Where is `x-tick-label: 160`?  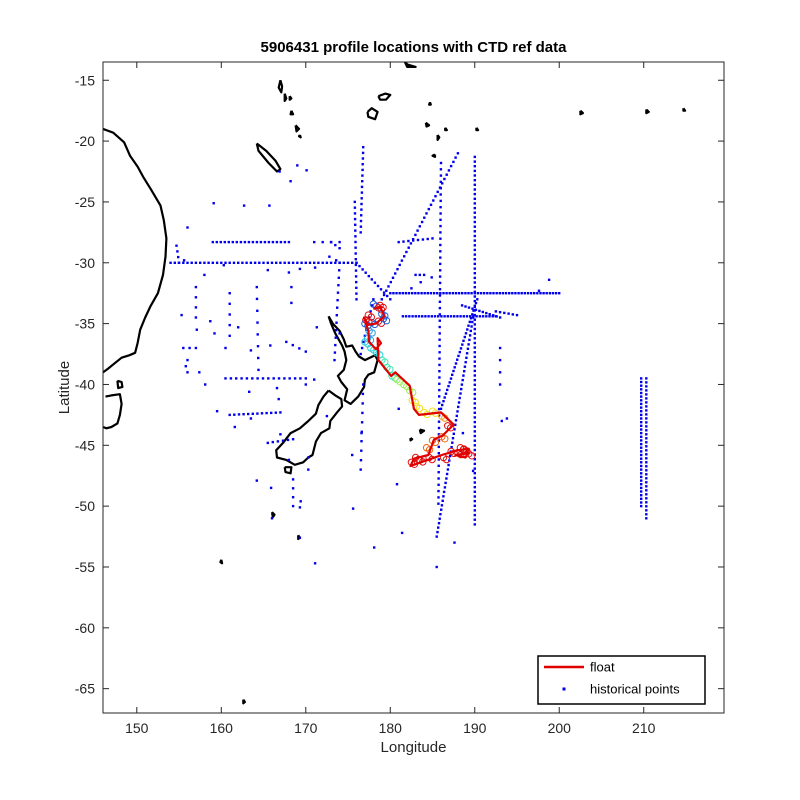 x-tick-label: 160 is located at coordinates (222, 728).